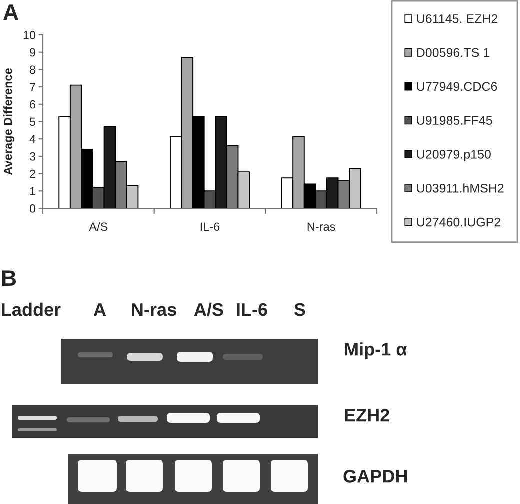 The height and width of the screenshot is (504, 520). I want to click on y-axis-title: Average Difference, so click(9, 122).